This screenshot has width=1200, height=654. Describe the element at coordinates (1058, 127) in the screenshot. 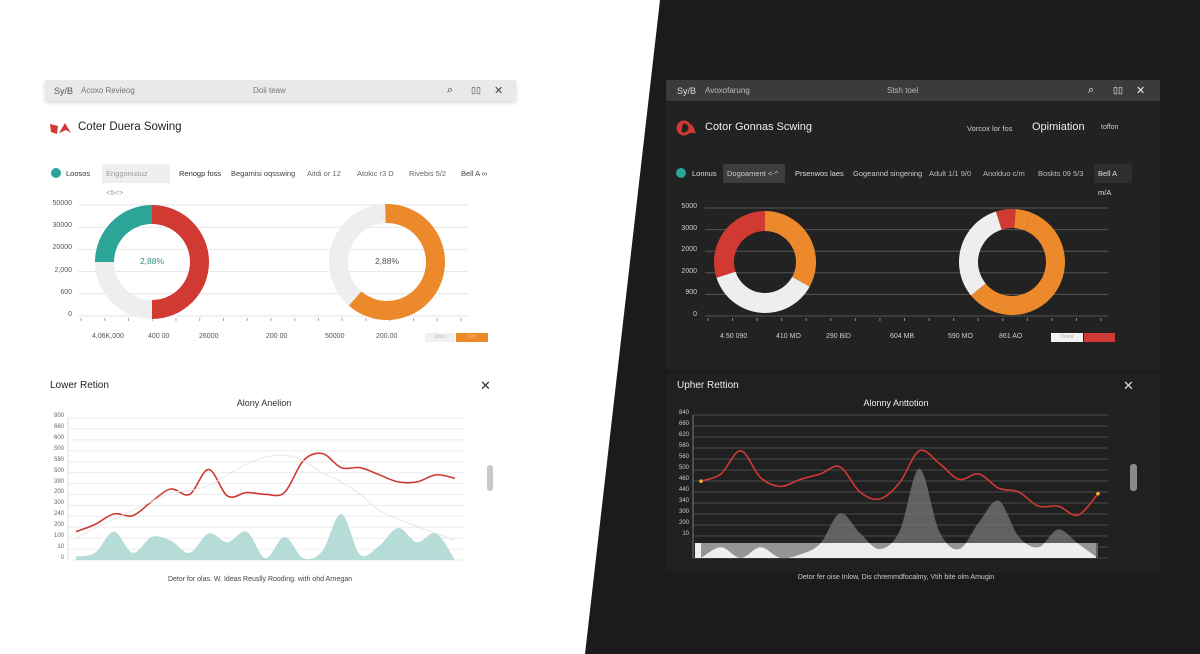

I see `header-emphasis: Opimiation` at that location.